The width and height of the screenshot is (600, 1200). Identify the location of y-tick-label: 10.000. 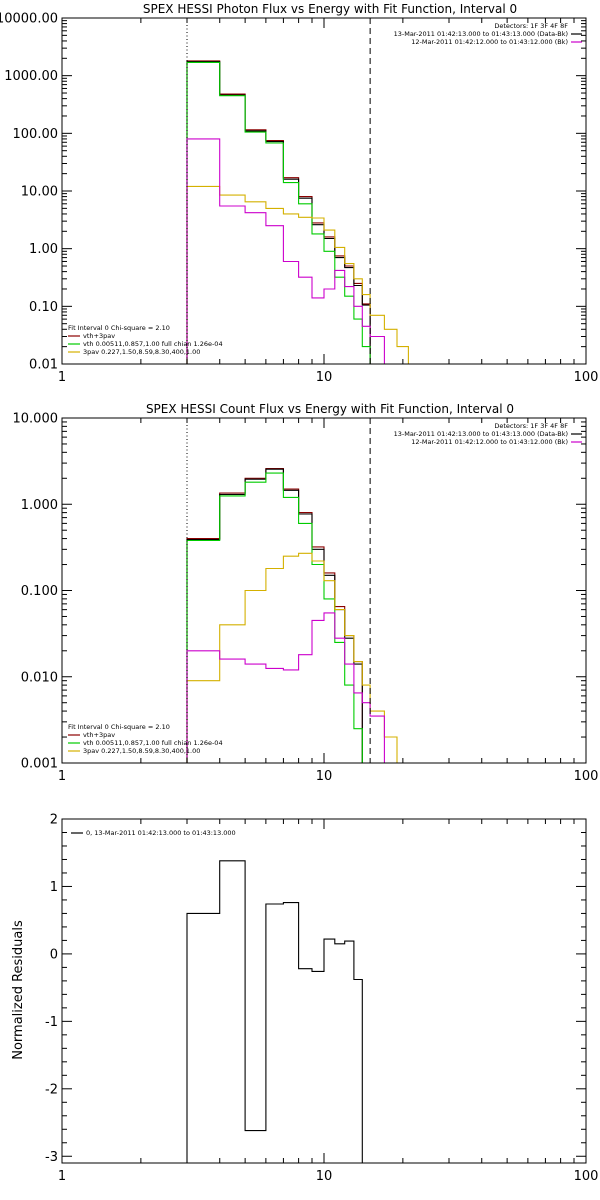
(36, 419).